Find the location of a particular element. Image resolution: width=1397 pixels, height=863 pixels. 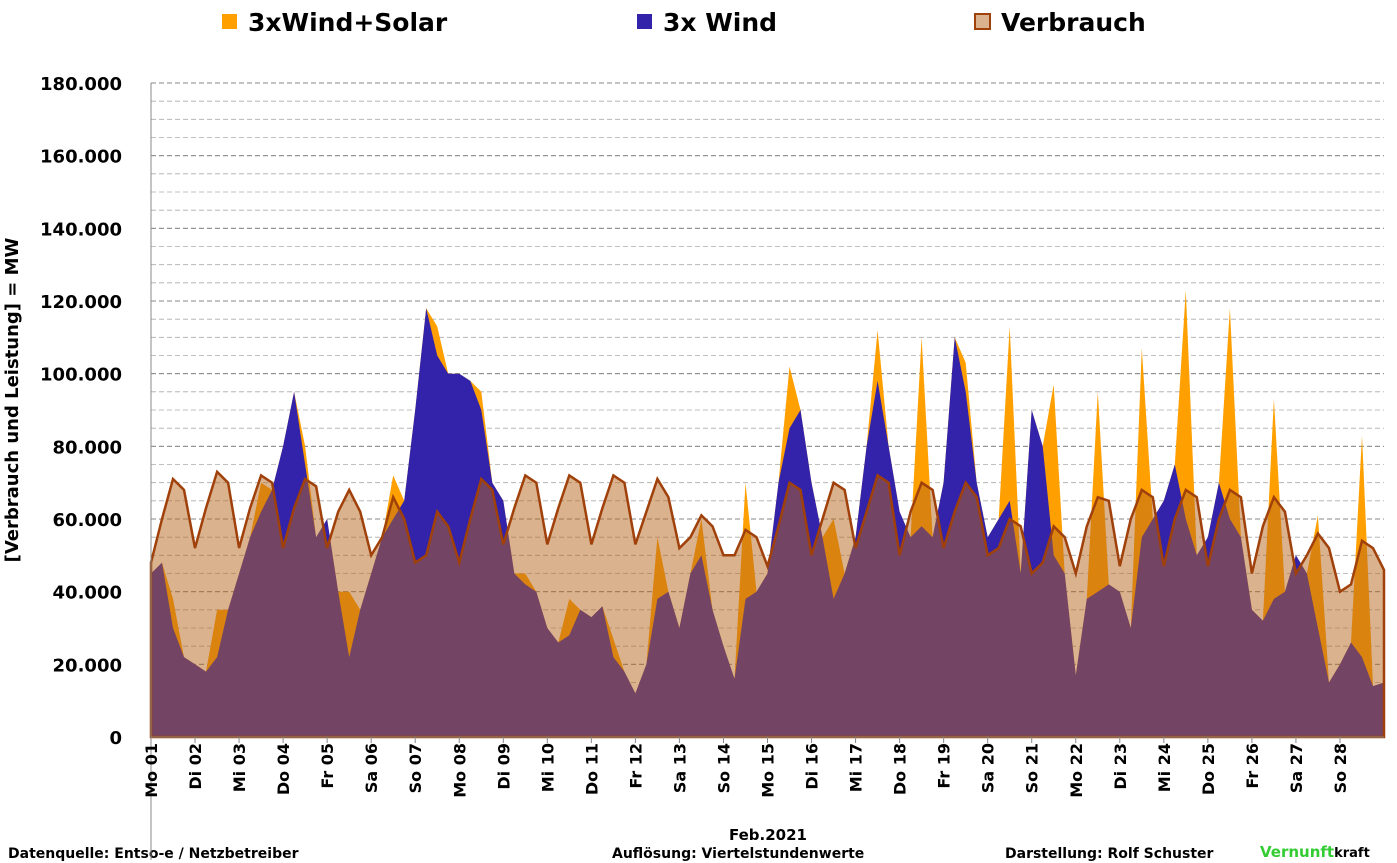

y-tick-label: 180.000 is located at coordinates (81, 84).